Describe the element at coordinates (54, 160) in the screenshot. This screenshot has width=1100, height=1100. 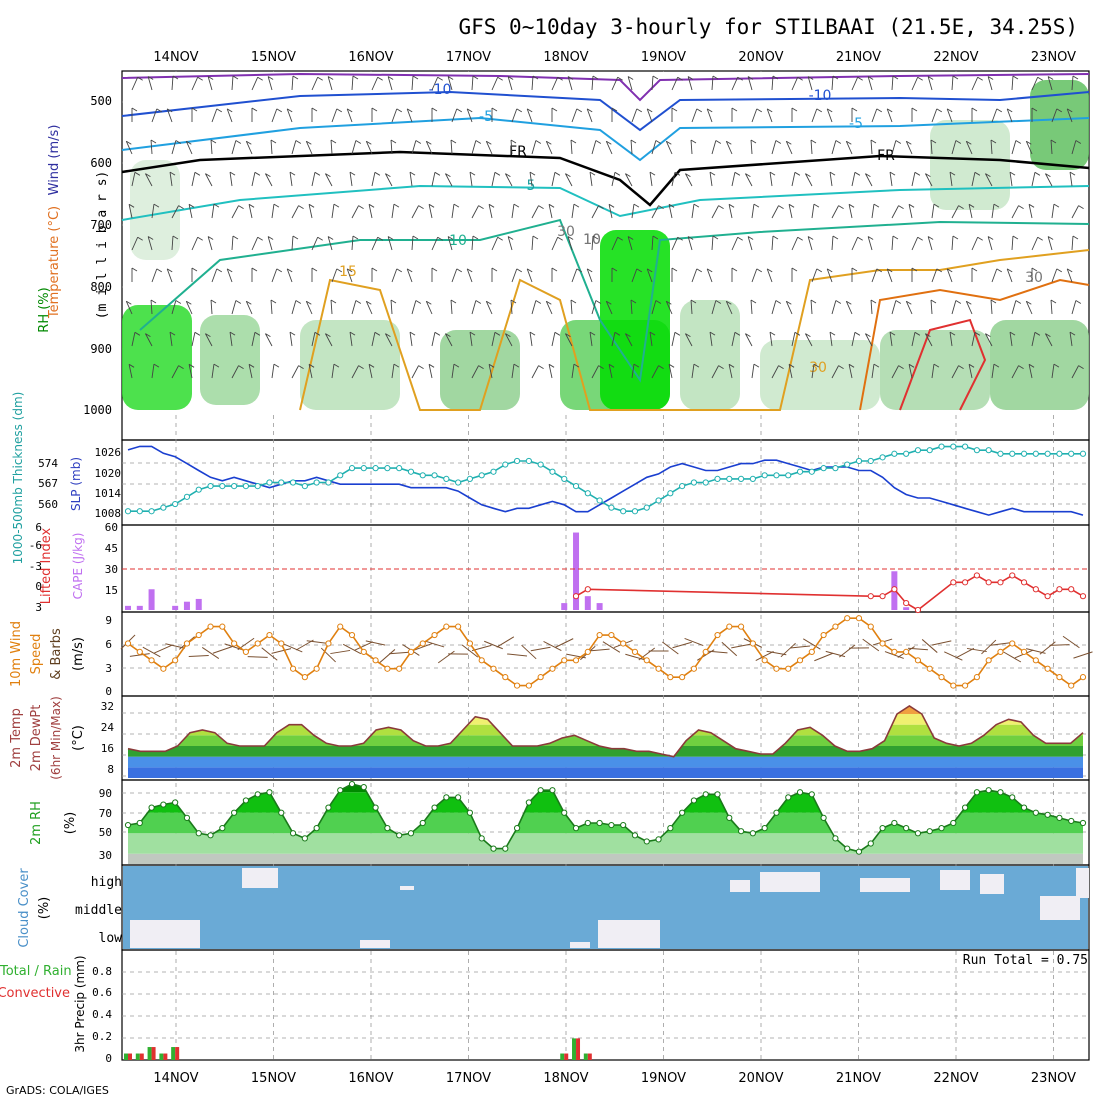
I see `upper-wind-label: Wind (m/s)` at that location.